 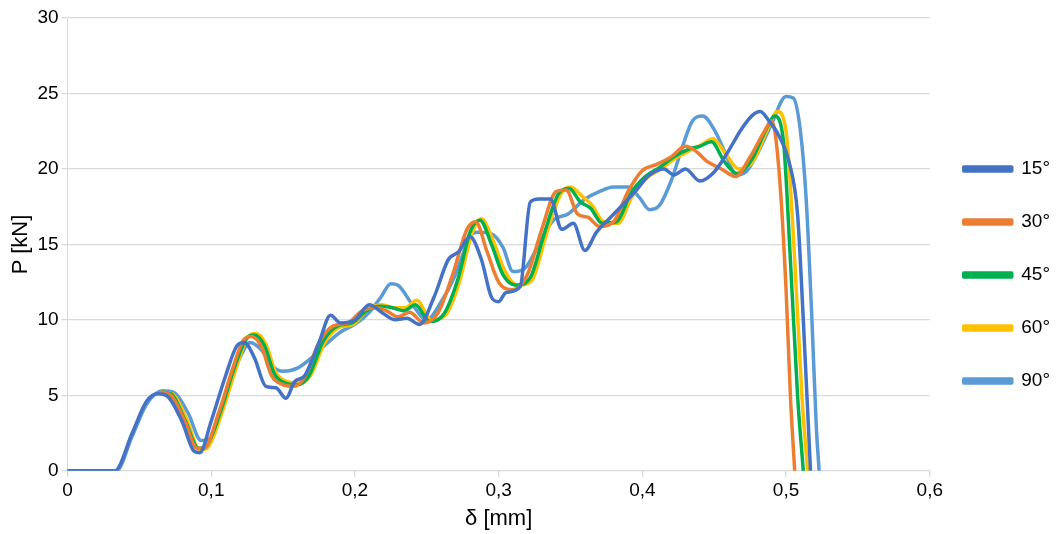 What do you see at coordinates (67, 490) in the screenshot?
I see `x-tick-label: 0` at bounding box center [67, 490].